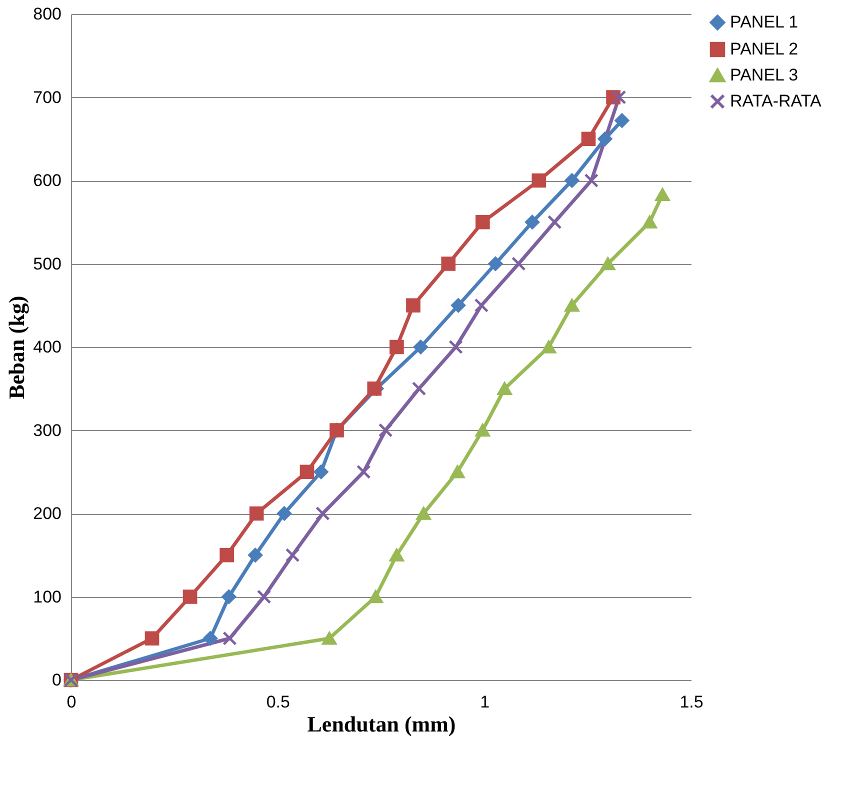  What do you see at coordinates (71, 702) in the screenshot?
I see `x-tick-label: 0` at bounding box center [71, 702].